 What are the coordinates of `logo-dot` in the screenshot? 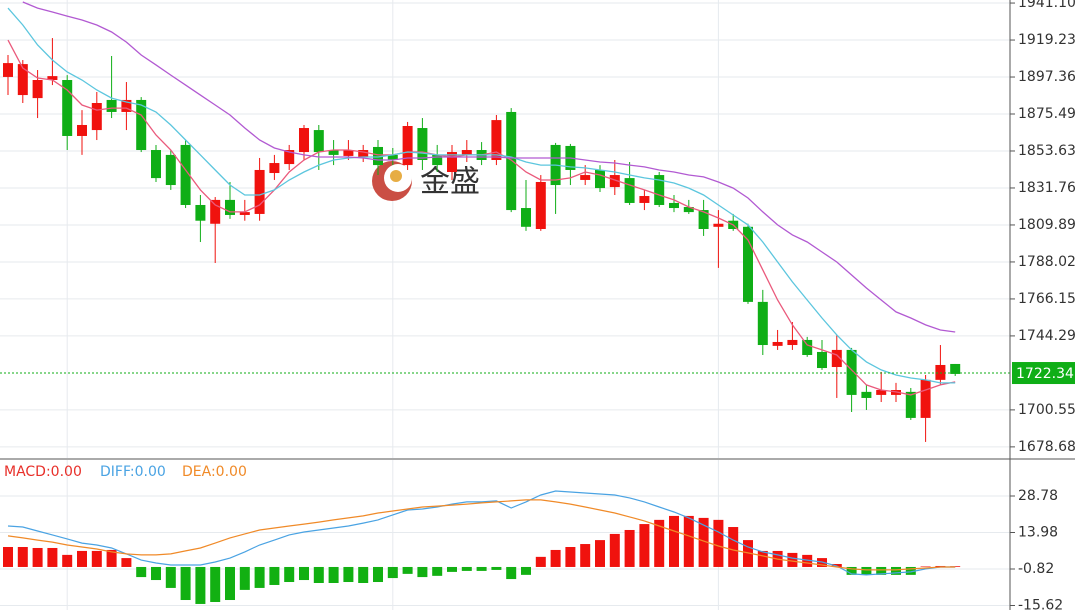 It's located at (396, 176).